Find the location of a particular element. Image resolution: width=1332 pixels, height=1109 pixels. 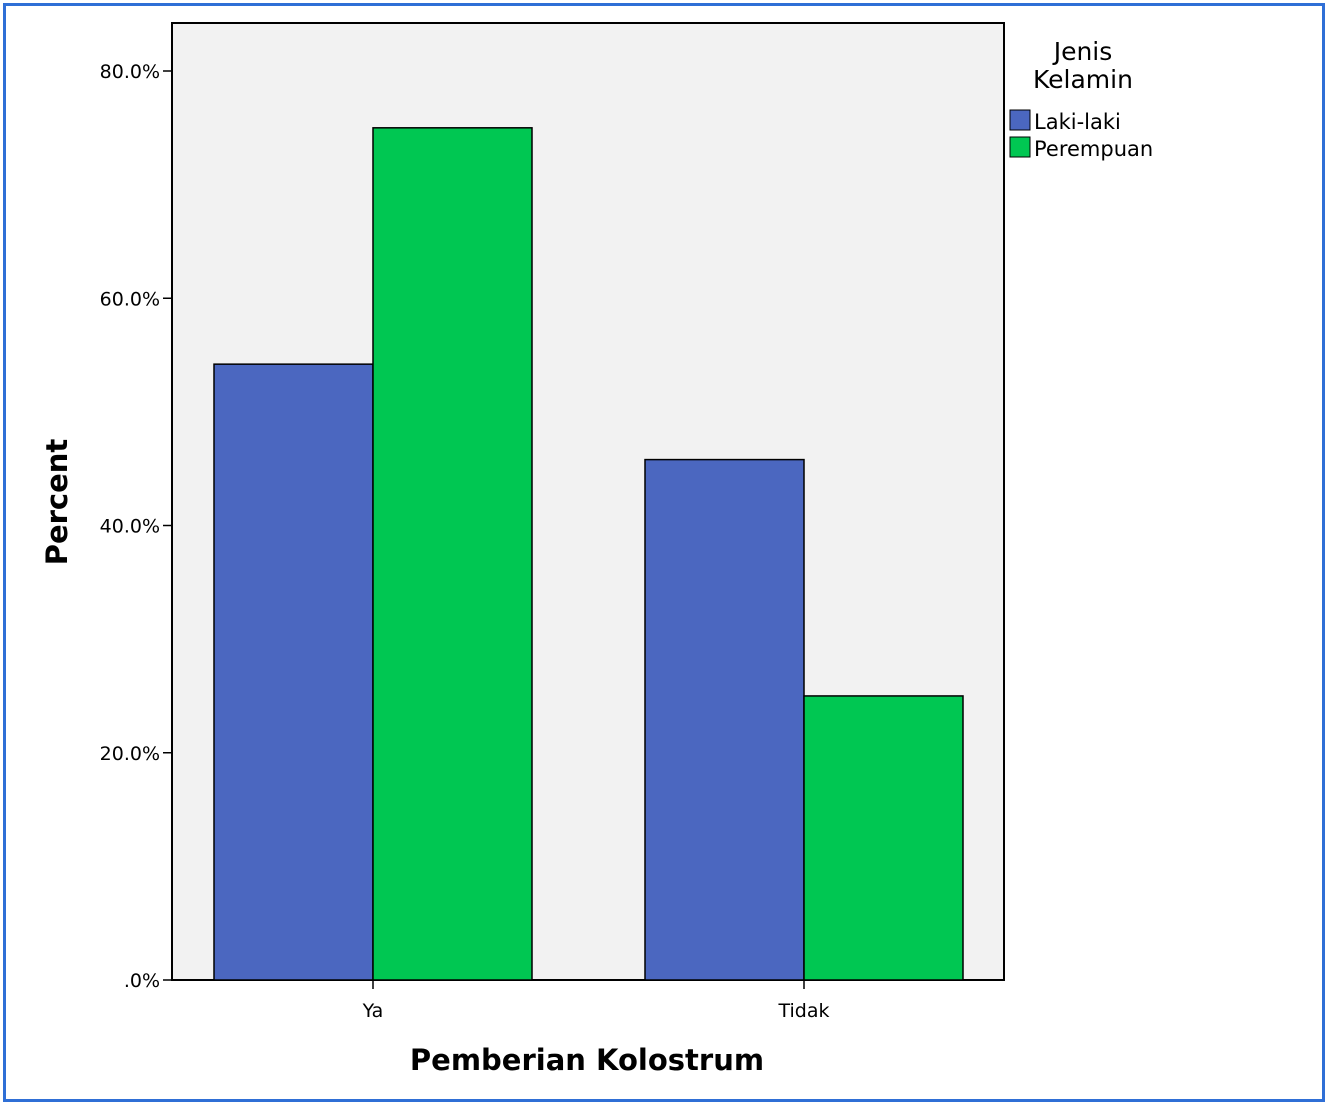

legend-title-line-1: Jenis is located at coordinates (1082, 51).